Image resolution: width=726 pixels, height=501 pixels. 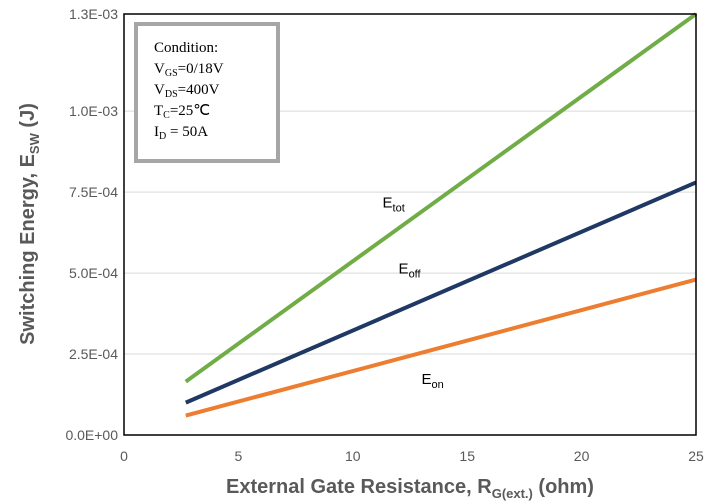 I want to click on x-tick-label: 5, so click(x=239, y=456).